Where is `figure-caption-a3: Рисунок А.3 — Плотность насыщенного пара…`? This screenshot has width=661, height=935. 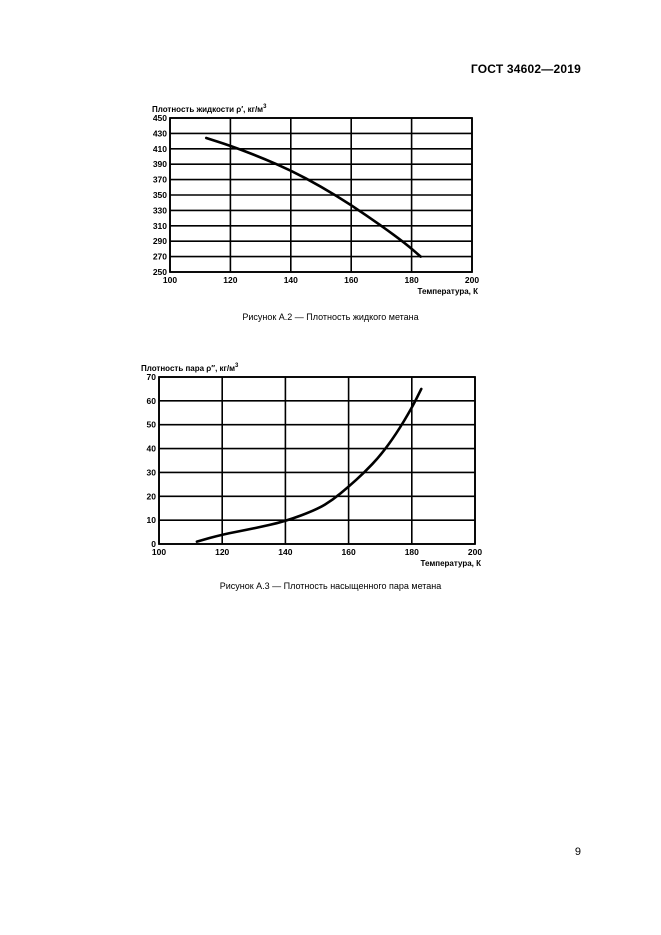
figure-caption-a3: Рисунок А.3 — Плотность насыщенного пара… is located at coordinates (330, 586).